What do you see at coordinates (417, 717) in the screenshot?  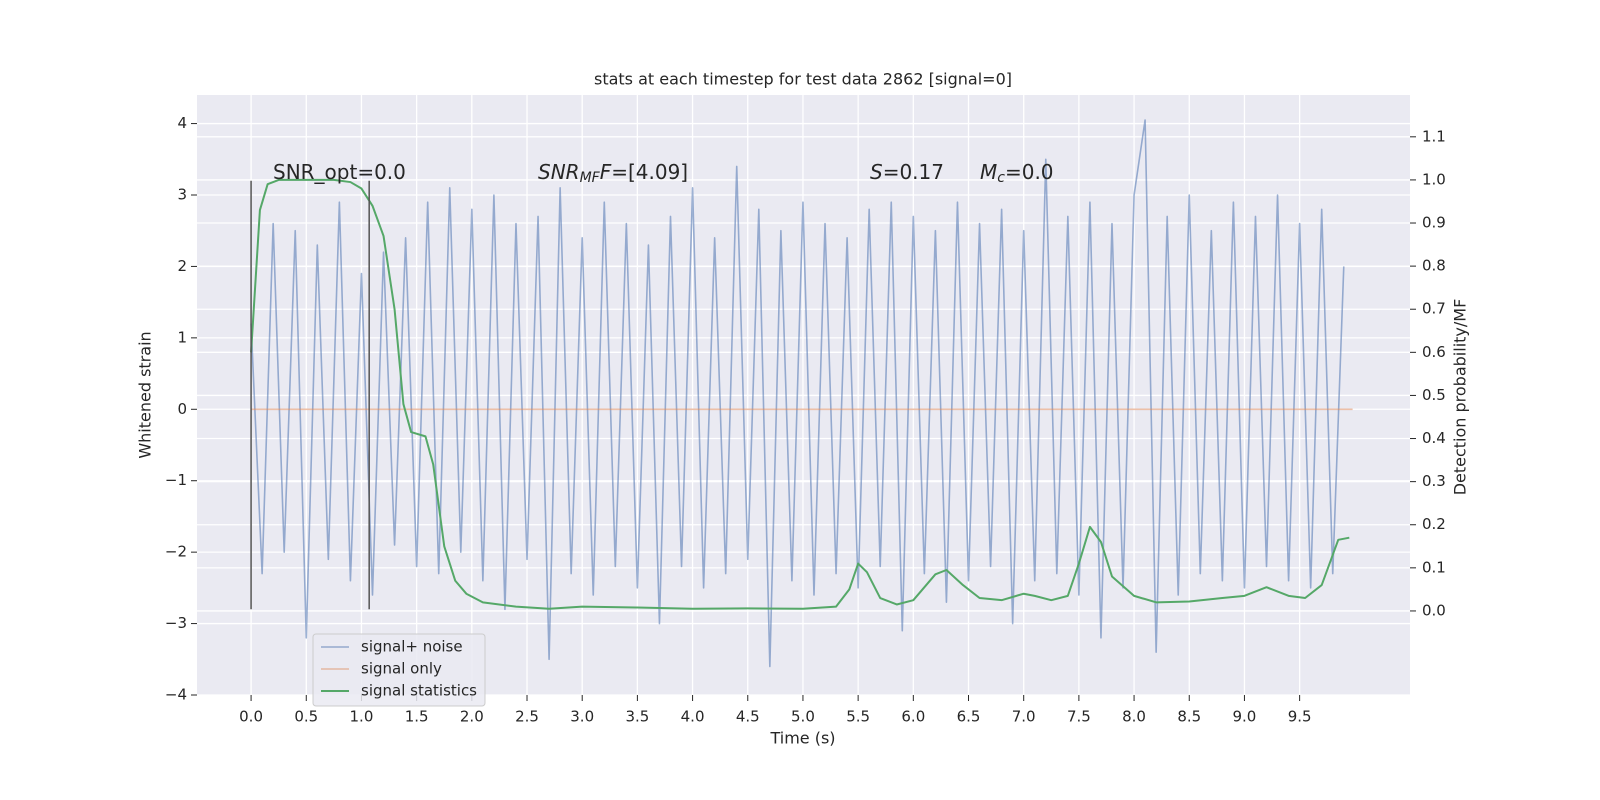 I see `x-tick-label: 1.5` at bounding box center [417, 717].